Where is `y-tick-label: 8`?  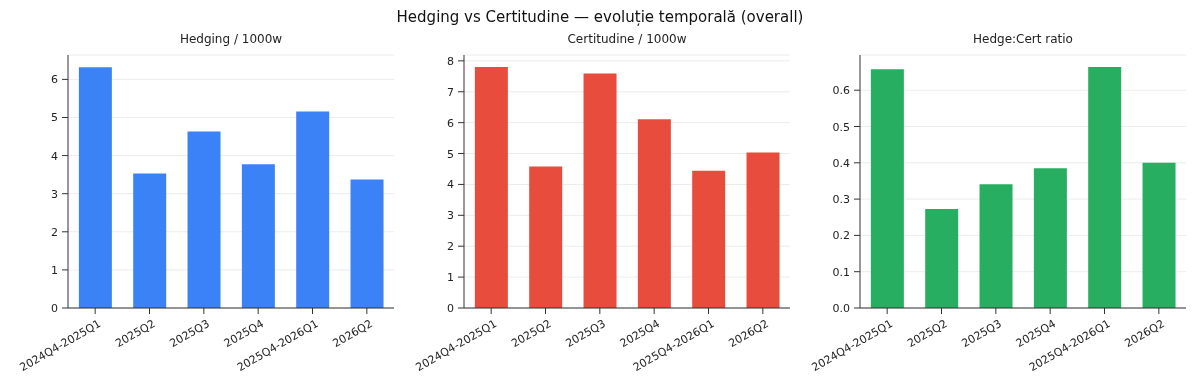
y-tick-label: 8 is located at coordinates (450, 61).